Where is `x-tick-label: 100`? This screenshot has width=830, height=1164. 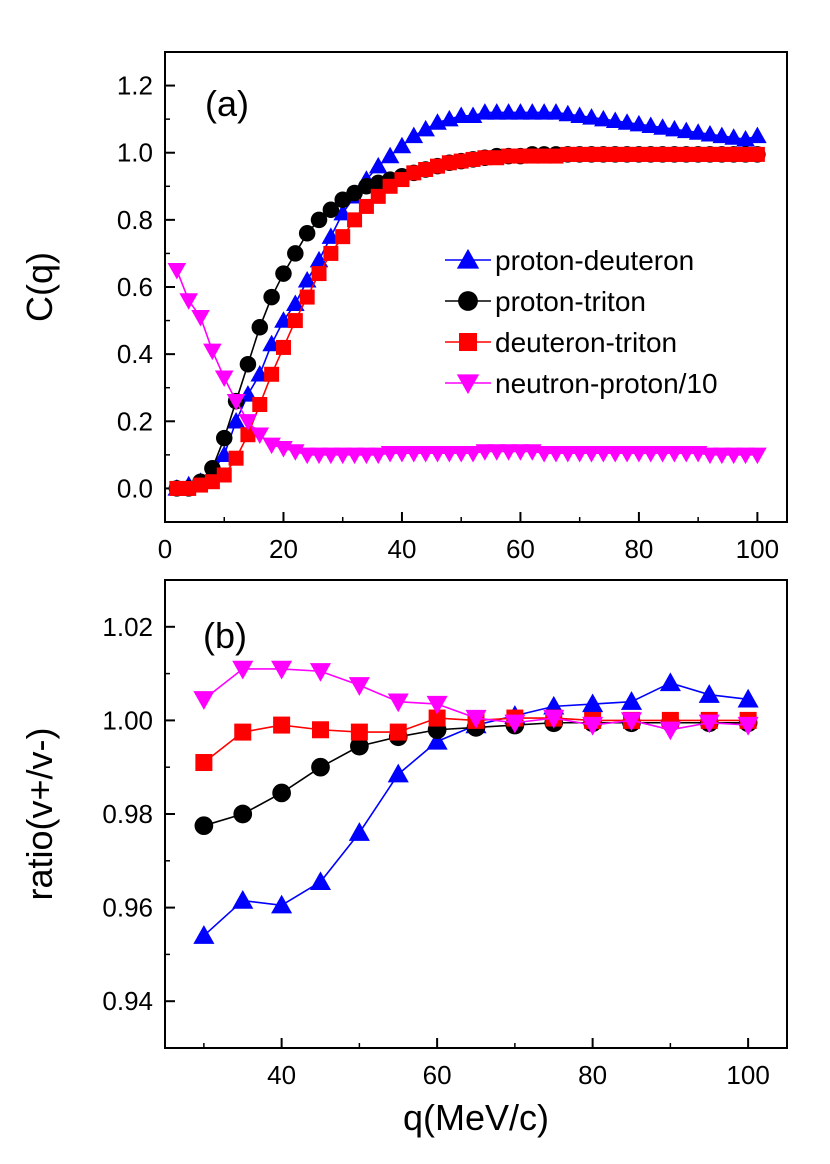
x-tick-label: 100 is located at coordinates (747, 1075).